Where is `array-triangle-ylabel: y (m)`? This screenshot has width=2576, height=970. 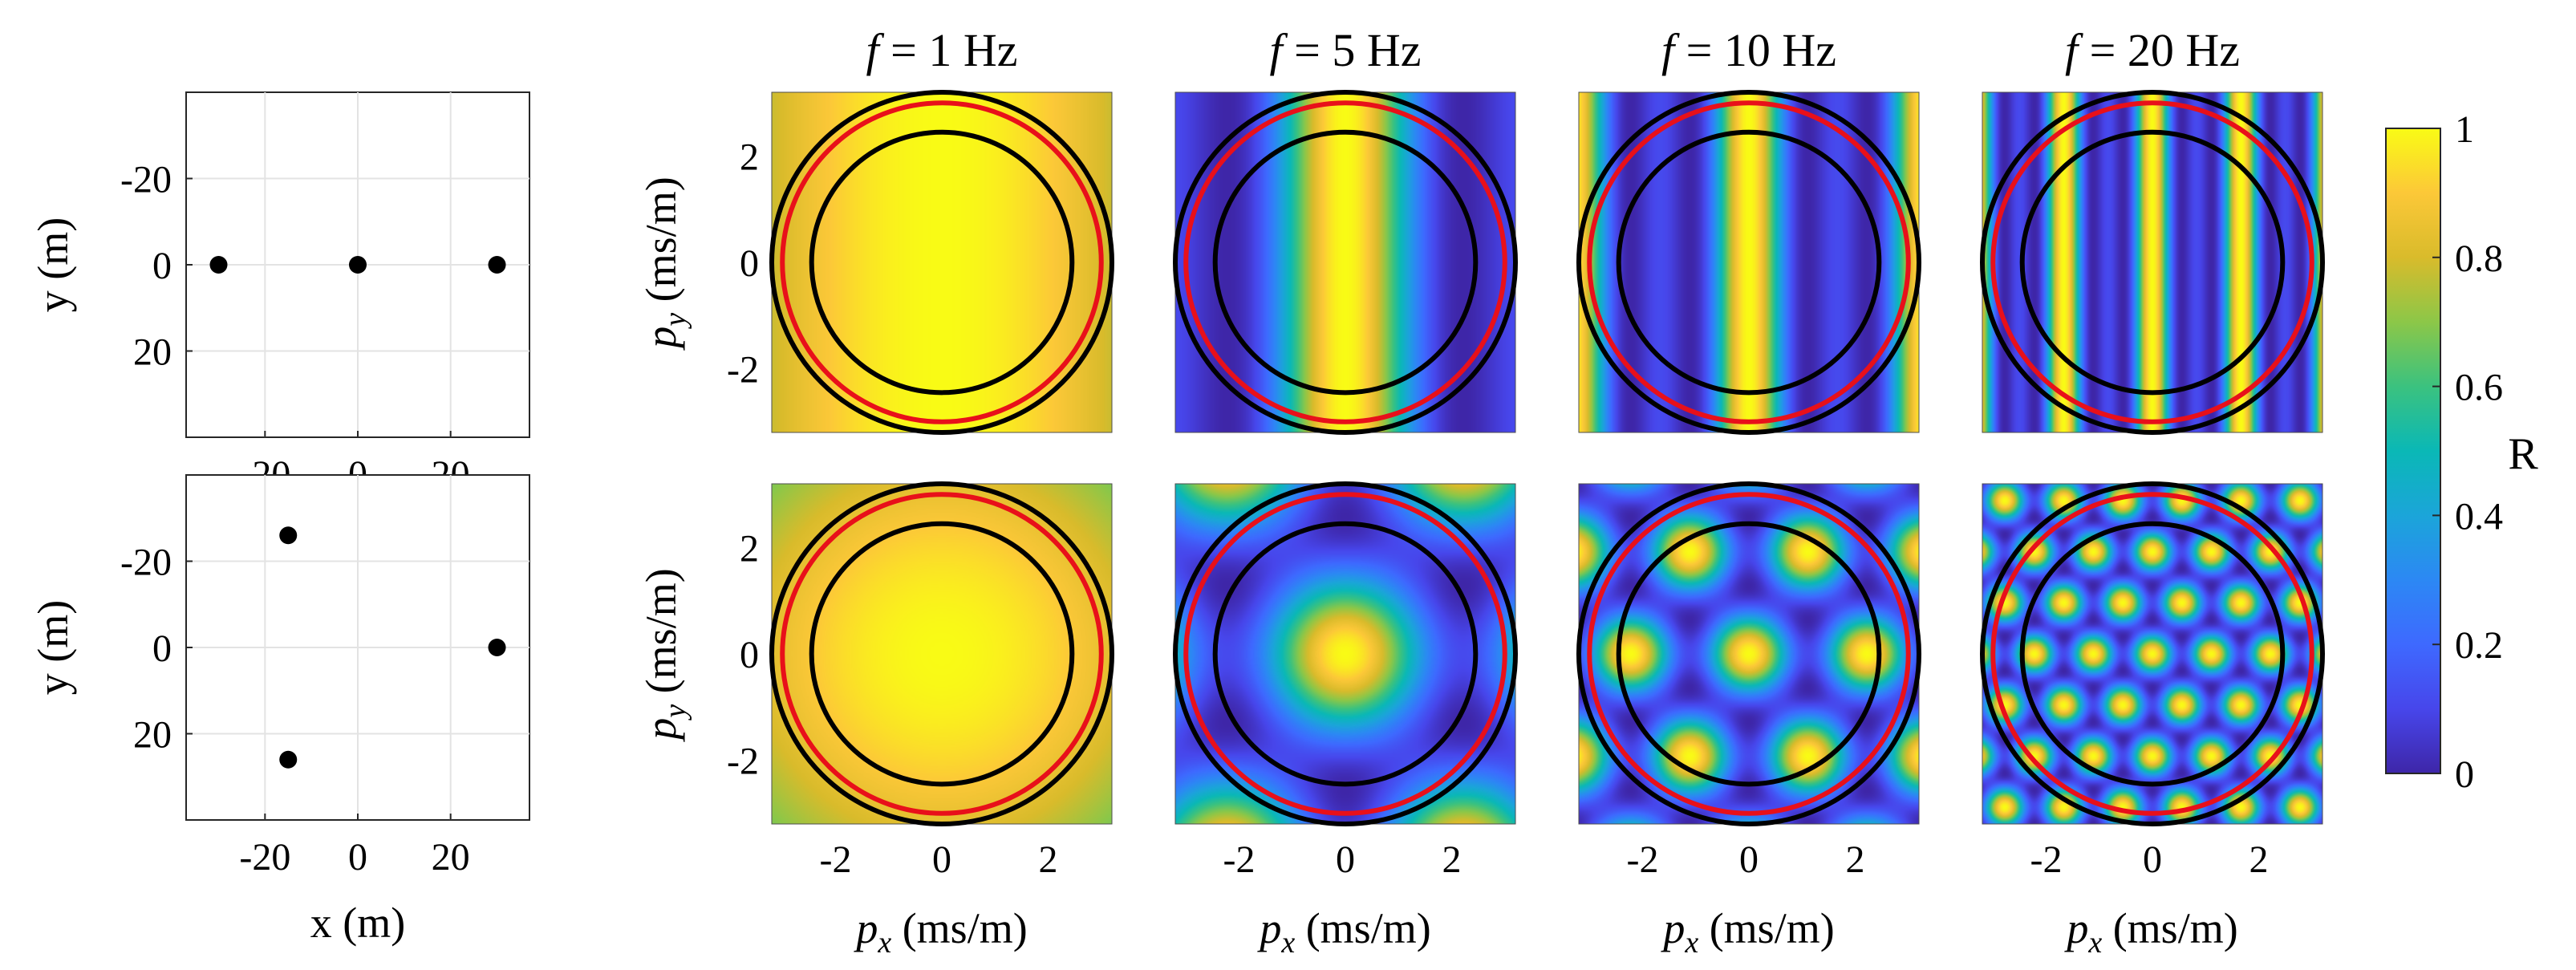
array-triangle-ylabel: y (m) is located at coordinates (53, 647).